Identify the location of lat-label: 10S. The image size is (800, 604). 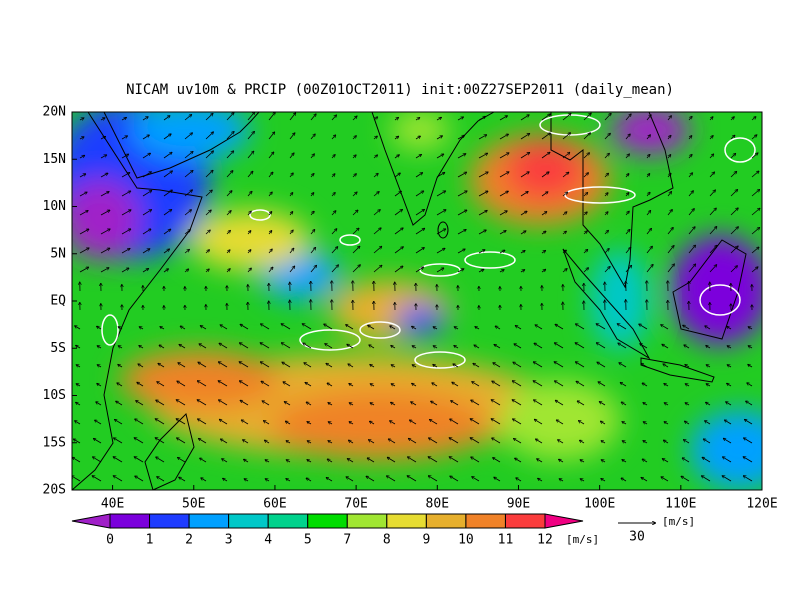
(54, 395).